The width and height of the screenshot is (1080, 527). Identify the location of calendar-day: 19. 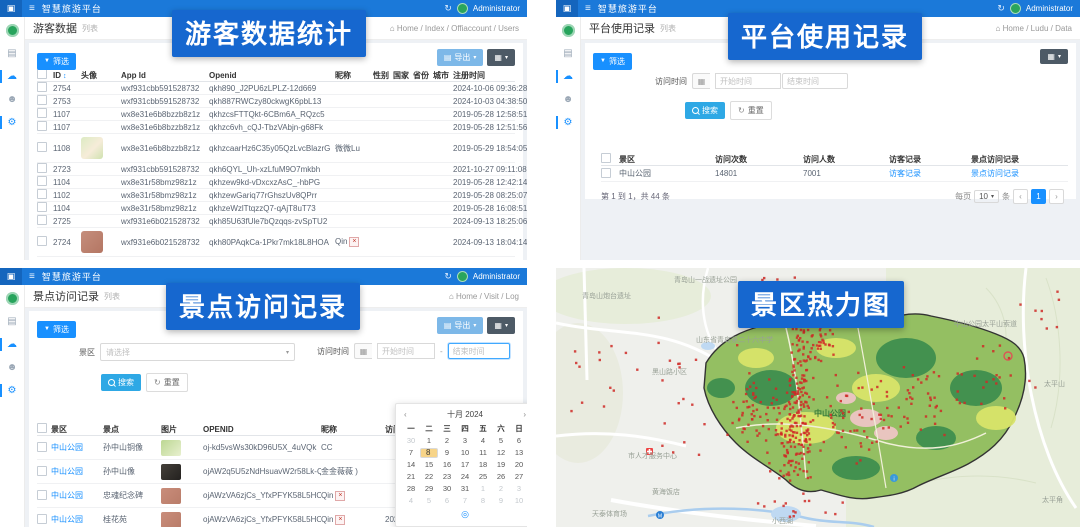
(501, 464).